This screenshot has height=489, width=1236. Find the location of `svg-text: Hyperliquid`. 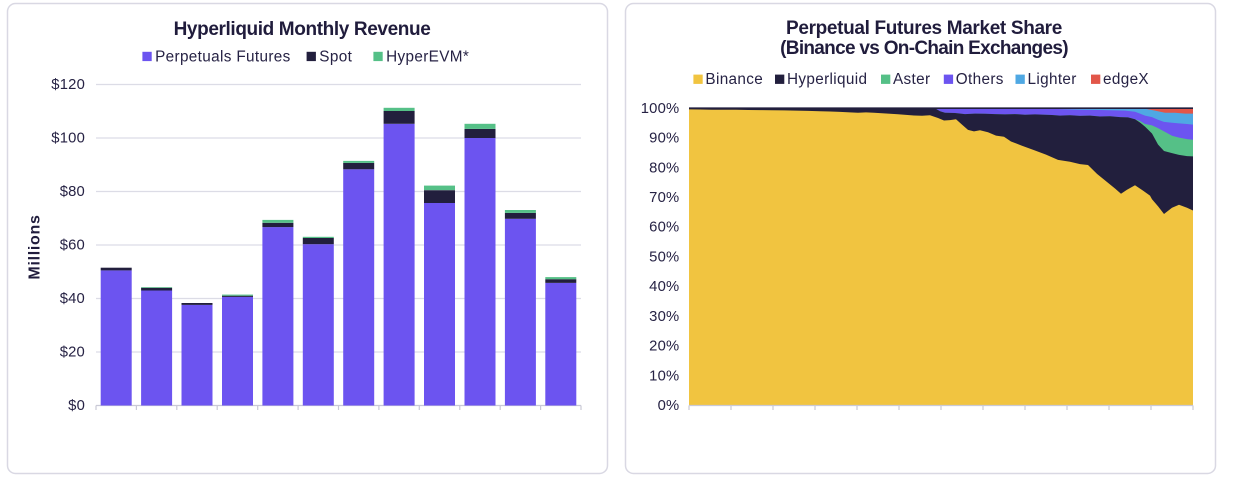

svg-text: Hyperliquid is located at coordinates (827, 79).